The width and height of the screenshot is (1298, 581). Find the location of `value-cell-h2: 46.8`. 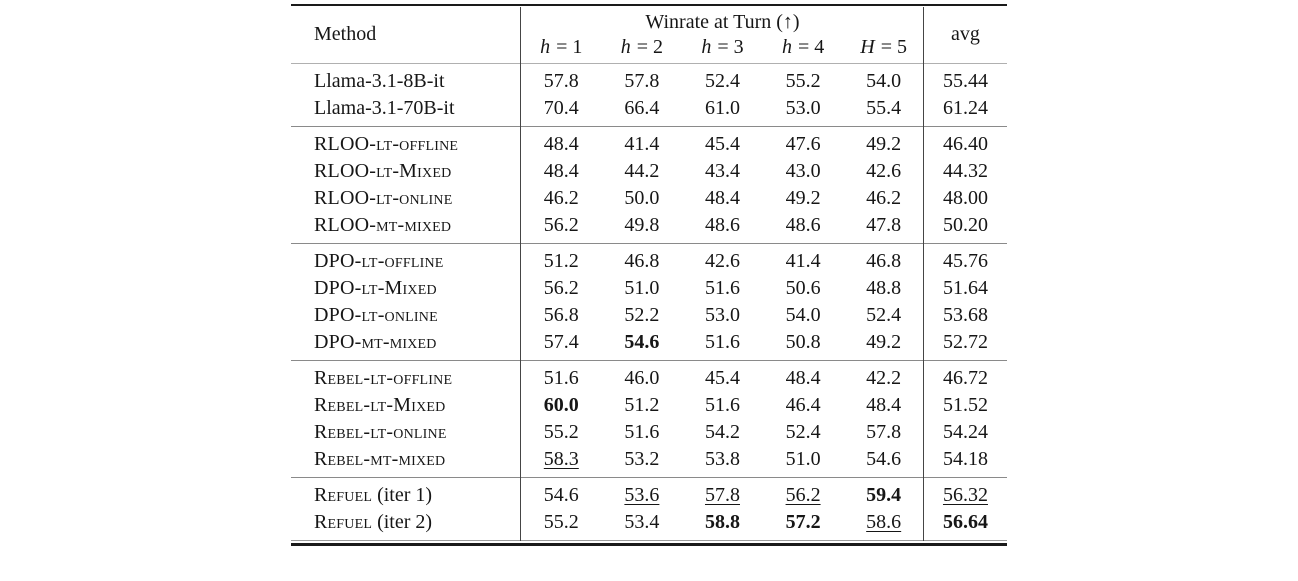

value-cell-h2: 46.8 is located at coordinates (642, 261).